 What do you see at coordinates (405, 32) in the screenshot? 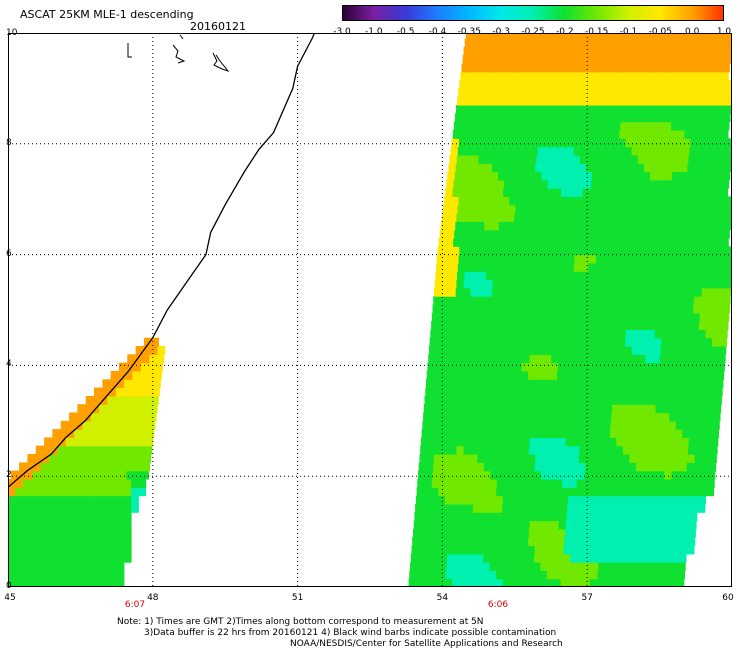
I see `colorbar-label: -0.5` at bounding box center [405, 32].